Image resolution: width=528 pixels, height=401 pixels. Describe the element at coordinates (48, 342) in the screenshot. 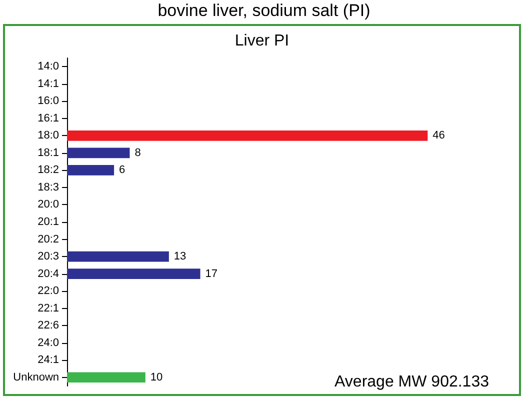

I see `y-tick-label: 24:0` at that location.